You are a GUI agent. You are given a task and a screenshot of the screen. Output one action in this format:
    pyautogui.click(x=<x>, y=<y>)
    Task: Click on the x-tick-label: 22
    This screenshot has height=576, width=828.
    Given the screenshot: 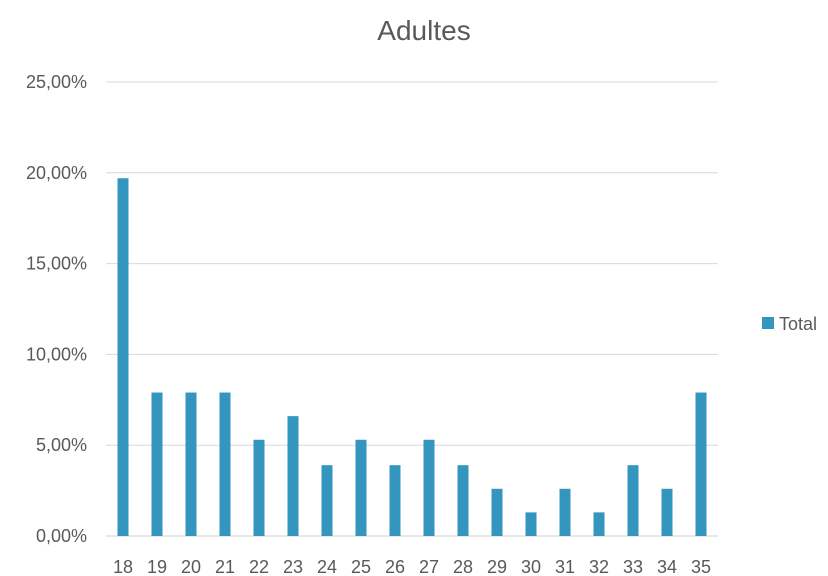 What is the action you would take?
    pyautogui.click(x=259, y=566)
    